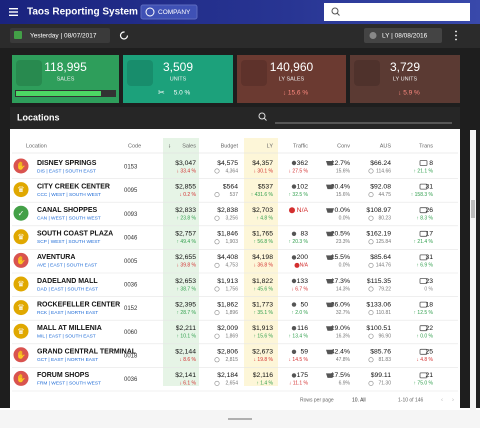 Image resolution: width=480 pixels, height=428 pixels. What do you see at coordinates (66, 171) in the screenshot?
I see `location-sub: DIS | EAST | SOUTH EAST` at bounding box center [66, 171].